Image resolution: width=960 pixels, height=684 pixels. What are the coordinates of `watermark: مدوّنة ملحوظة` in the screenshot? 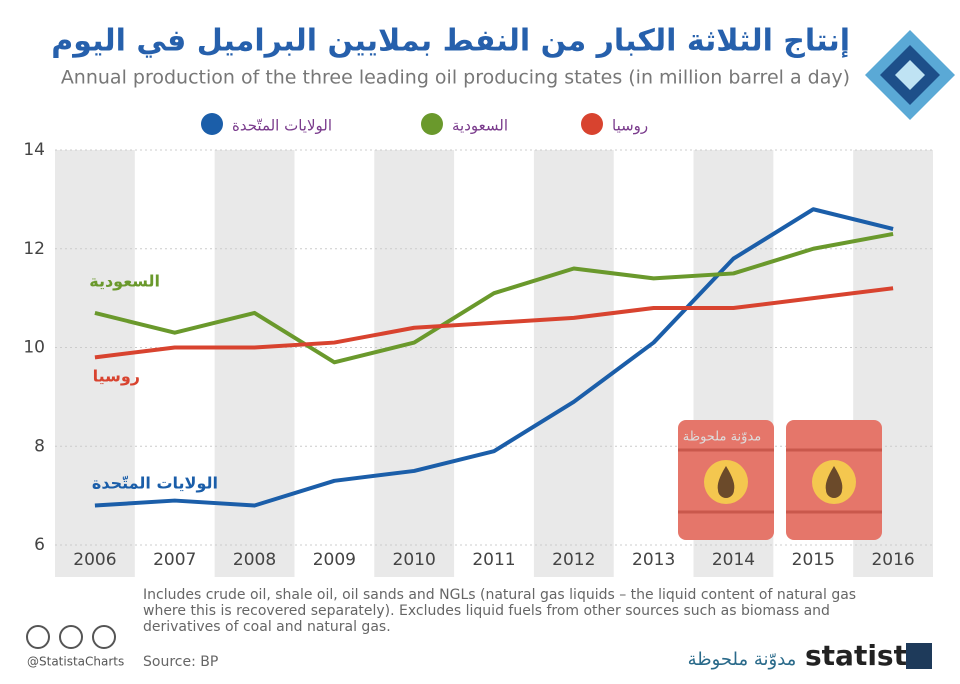 It's located at (722, 437).